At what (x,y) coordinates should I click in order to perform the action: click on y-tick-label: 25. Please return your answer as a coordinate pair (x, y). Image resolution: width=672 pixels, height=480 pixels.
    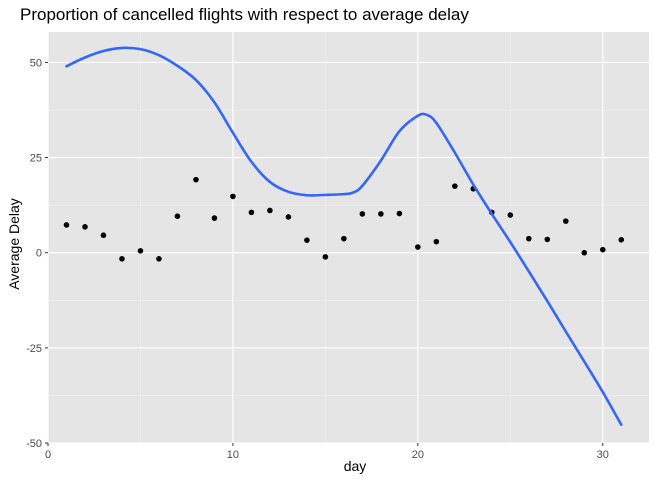
    Looking at the image, I should click on (36, 159).